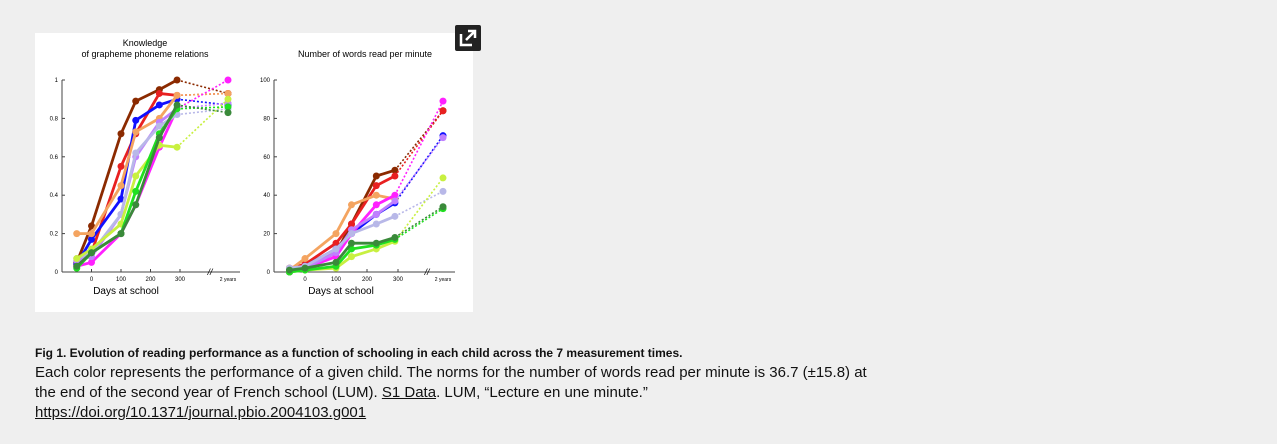 Image resolution: width=1277 pixels, height=444 pixels. What do you see at coordinates (57, 81) in the screenshot?
I see `y-tick-label: 1` at bounding box center [57, 81].